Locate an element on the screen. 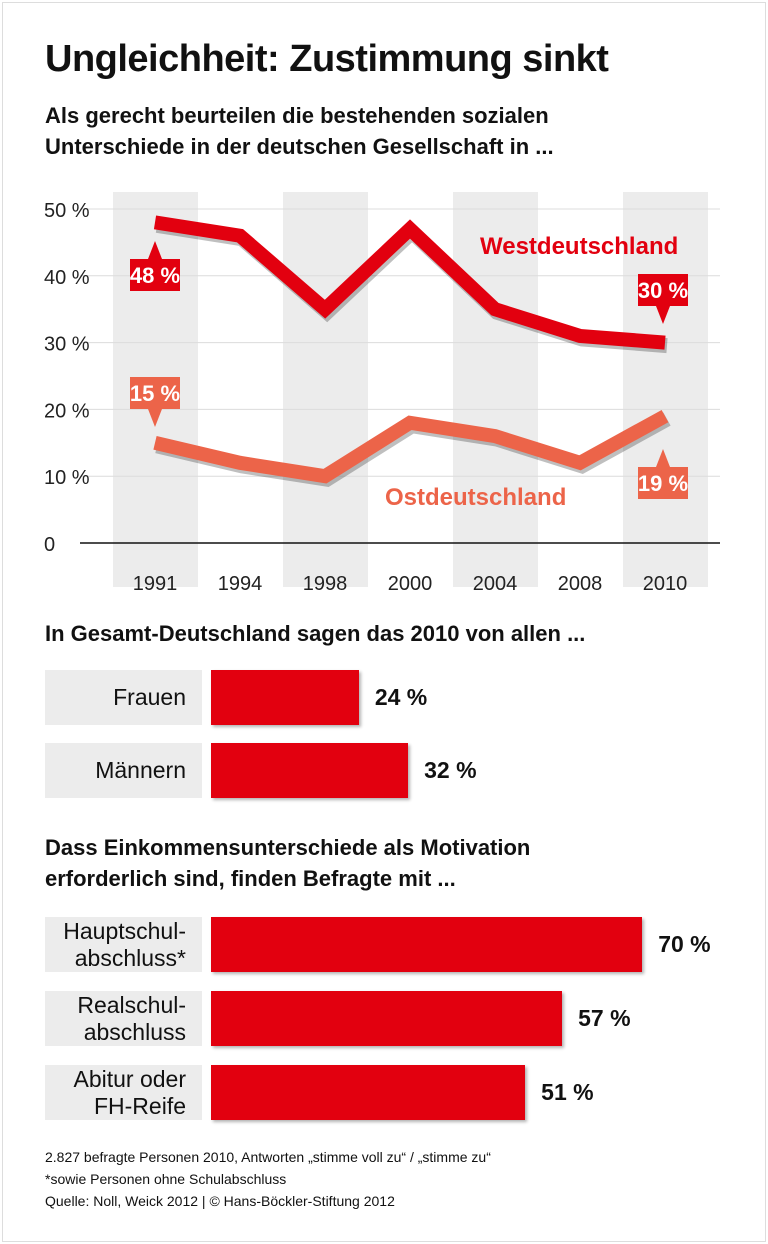 The image size is (768, 1244). label-east-first: 15 % is located at coordinates (155, 393).